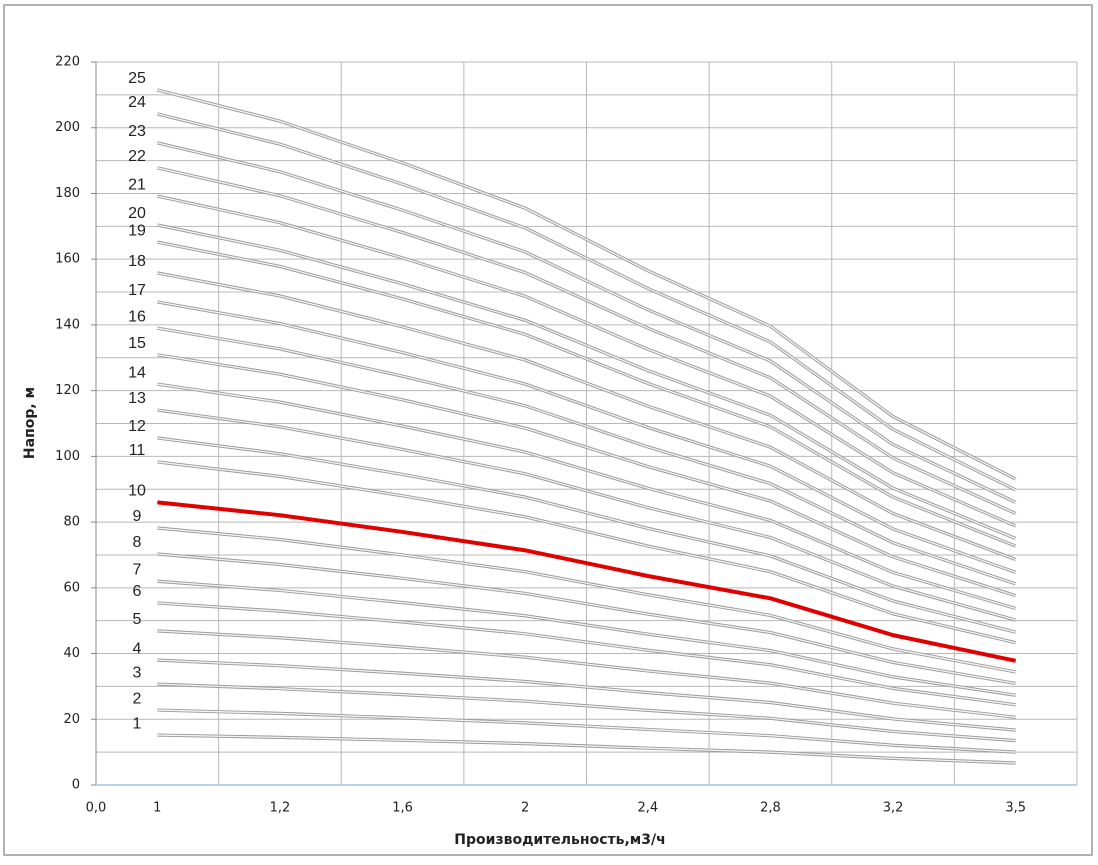  What do you see at coordinates (71, 522) in the screenshot?
I see `y-tick-label: 80` at bounding box center [71, 522].